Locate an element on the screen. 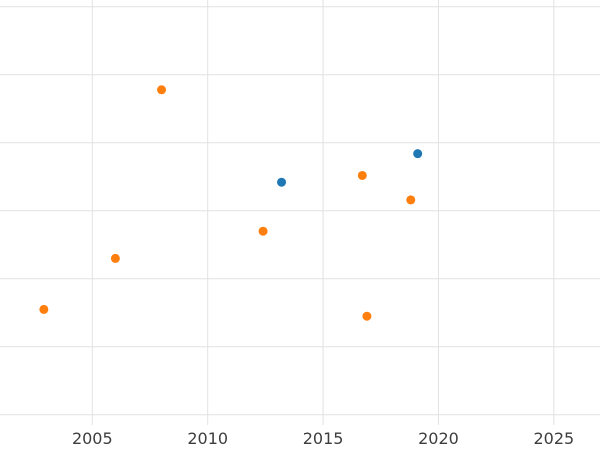 The width and height of the screenshot is (600, 450). x-tick-label: 2015 is located at coordinates (323, 438).